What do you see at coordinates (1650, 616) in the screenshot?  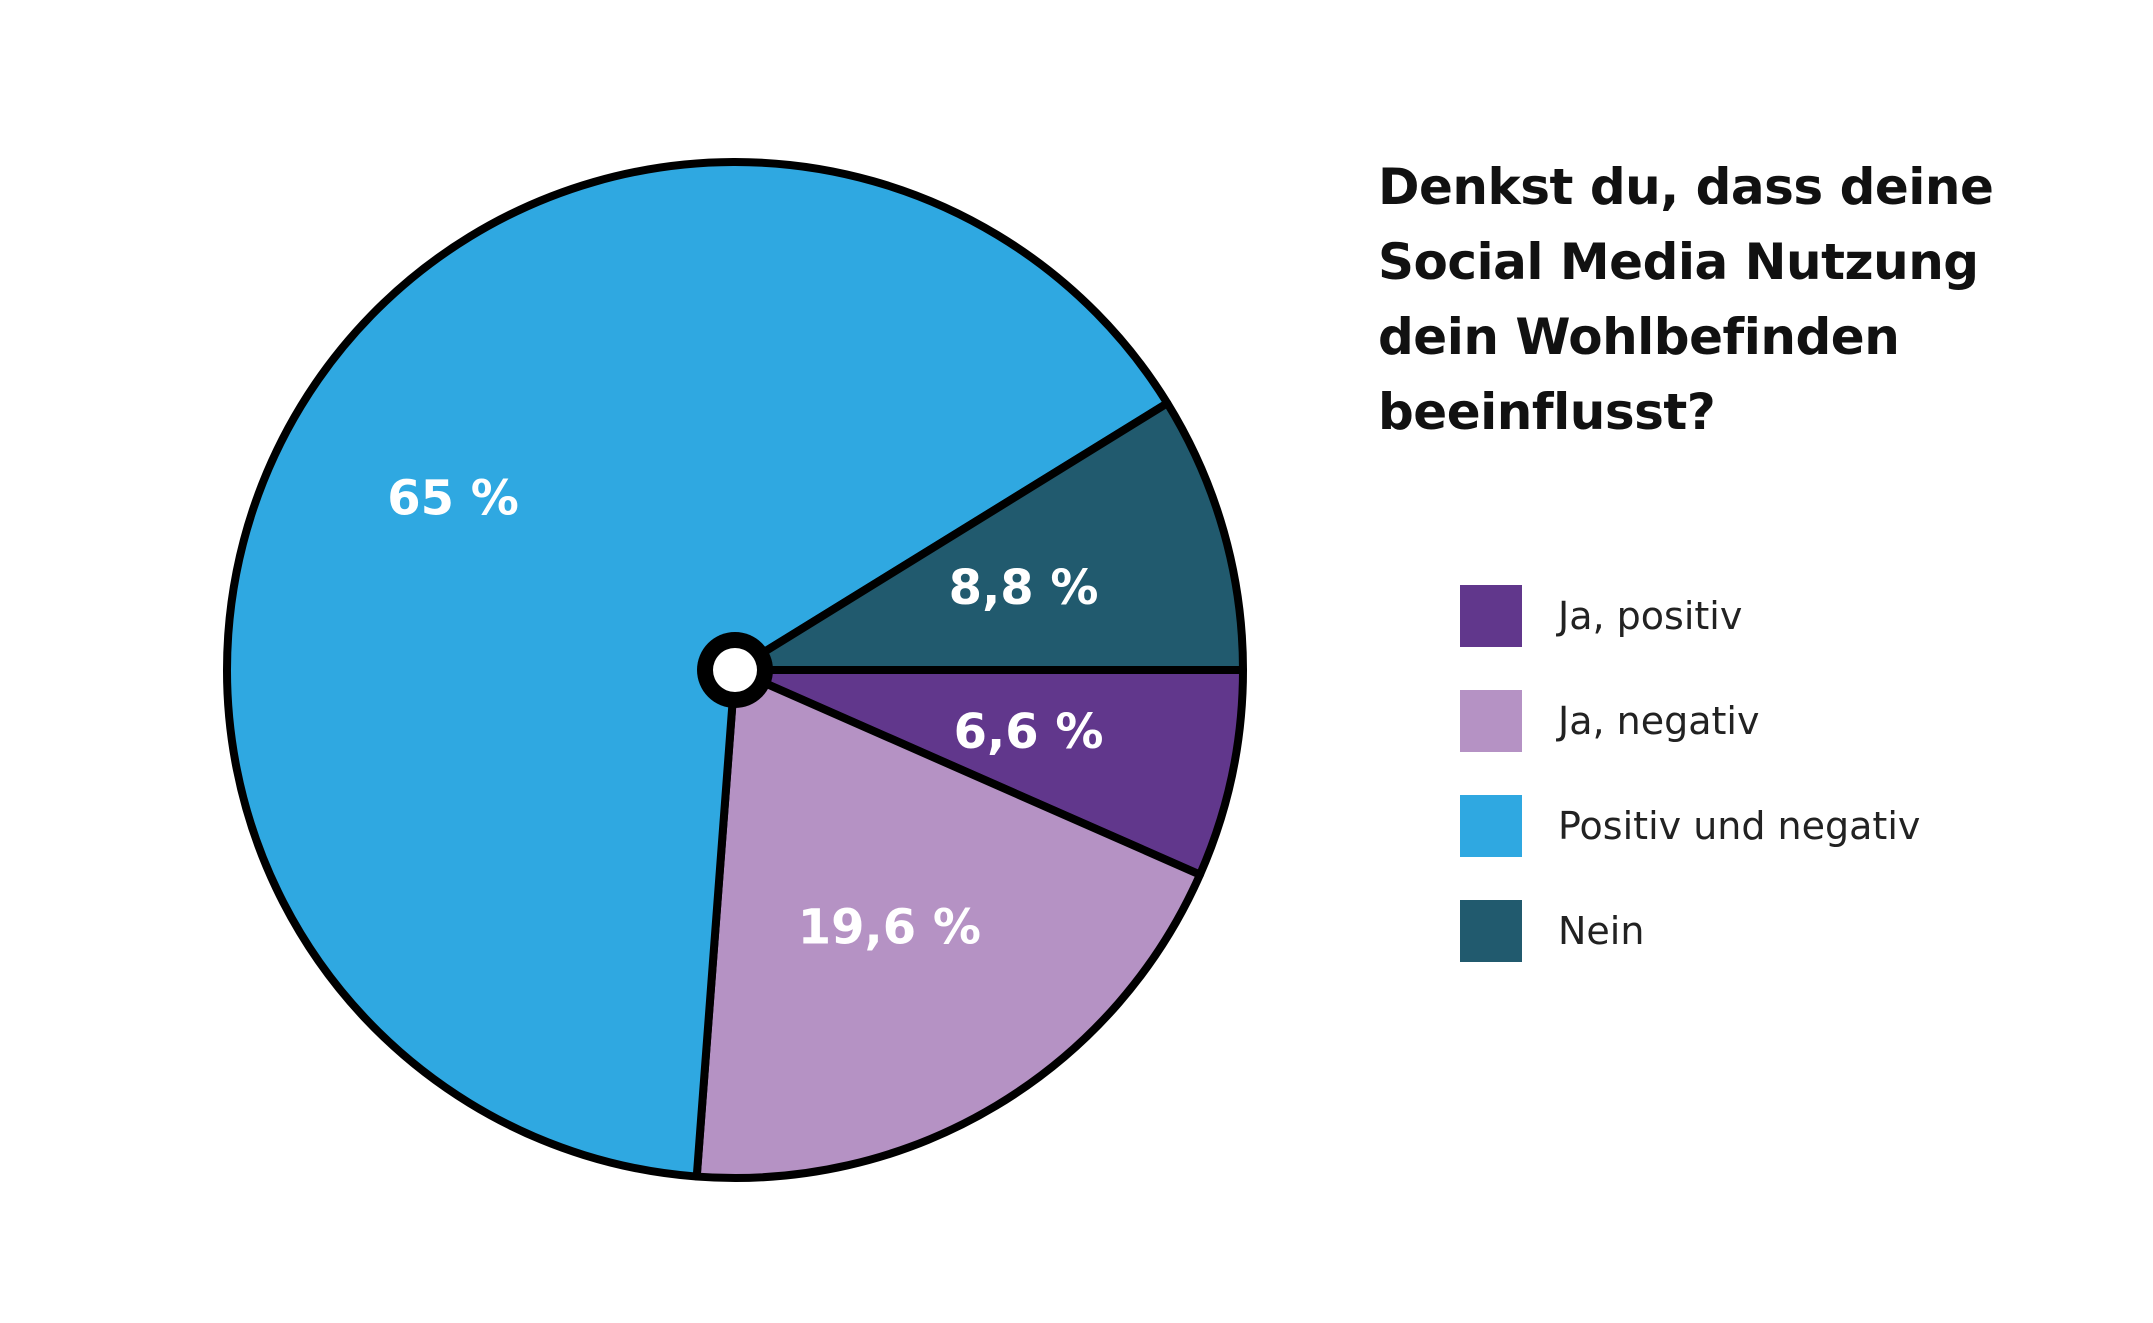 I see `legend-label: Ja, positiv` at bounding box center [1650, 616].